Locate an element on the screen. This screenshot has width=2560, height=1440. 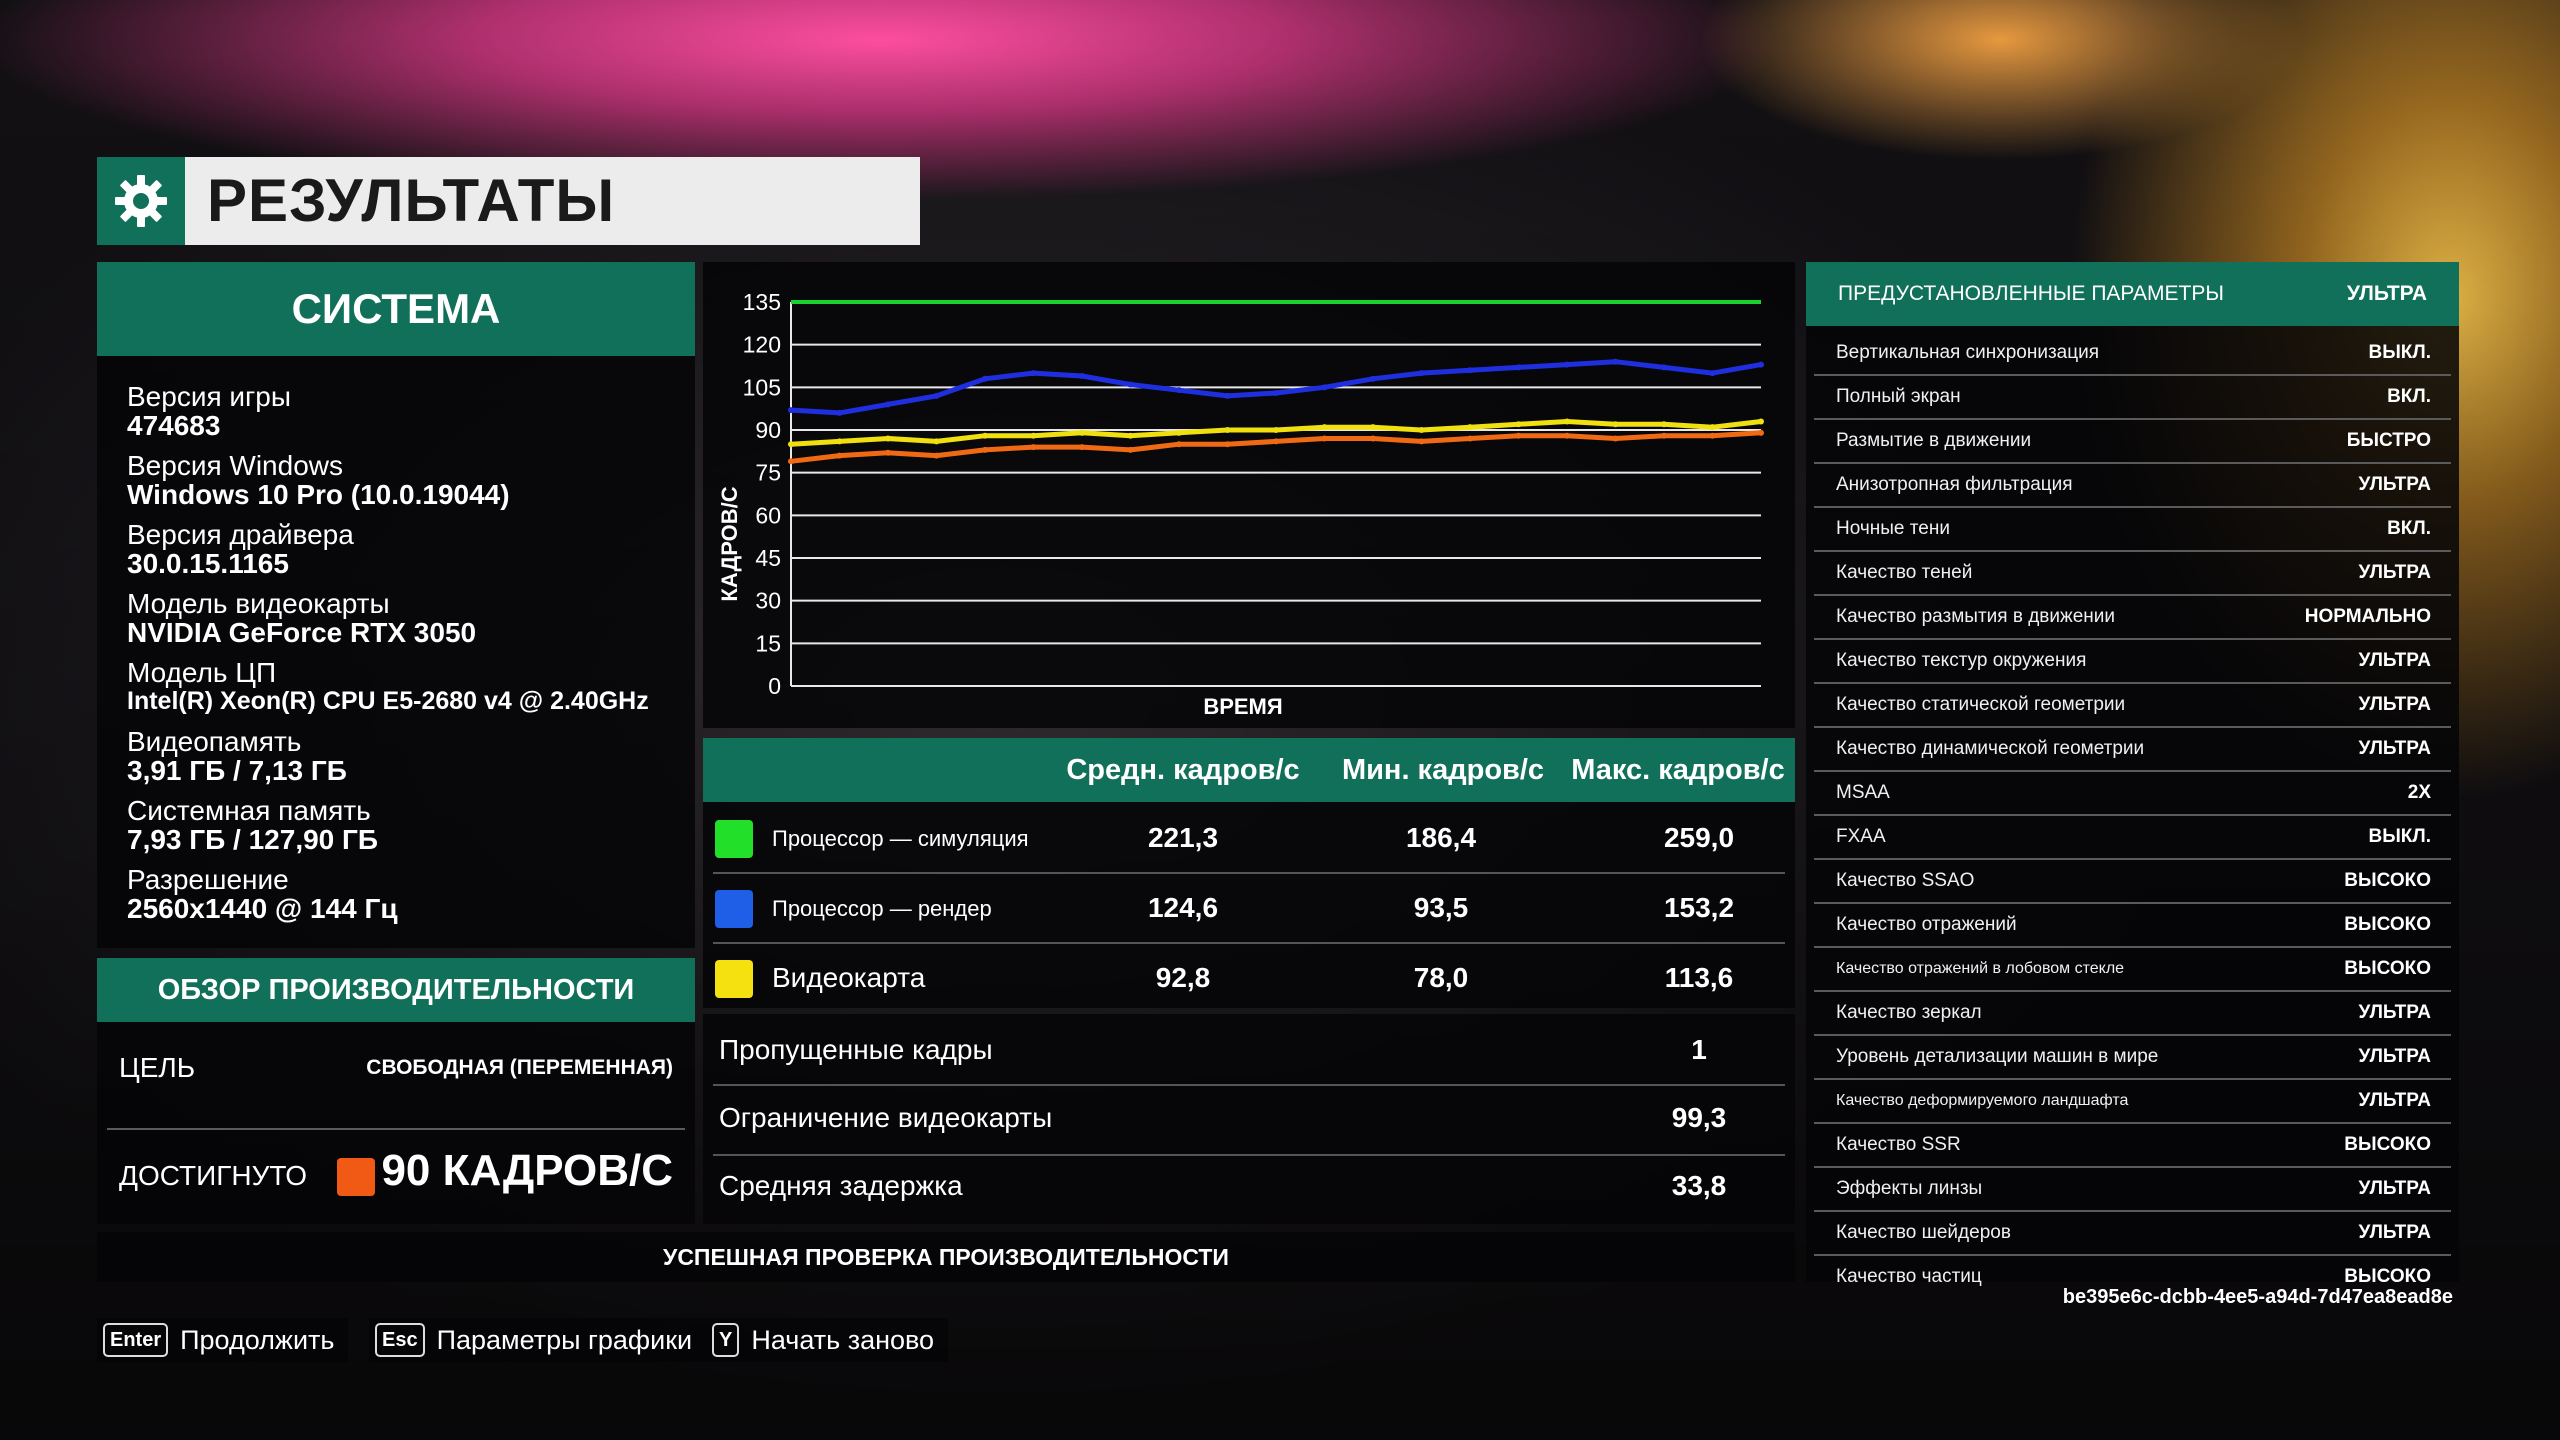
settings-header: ПРЕДУСТАНОВЛЕННЫЕ ПАРАМЕТРЫ УЛЬТРА is located at coordinates (2132, 294).